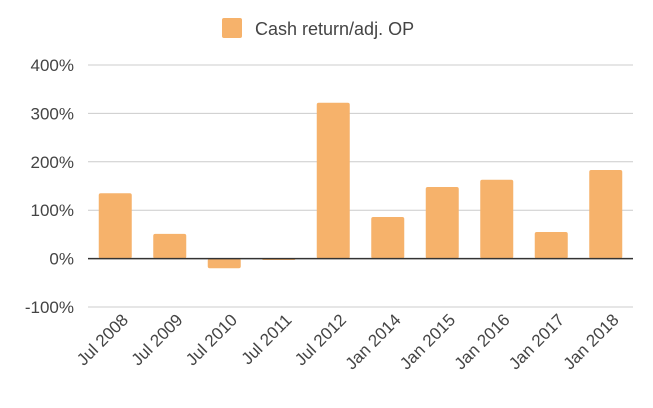 The height and width of the screenshot is (408, 653). Describe the element at coordinates (267, 339) in the screenshot. I see `x-tick-label: Jul 2011` at that location.